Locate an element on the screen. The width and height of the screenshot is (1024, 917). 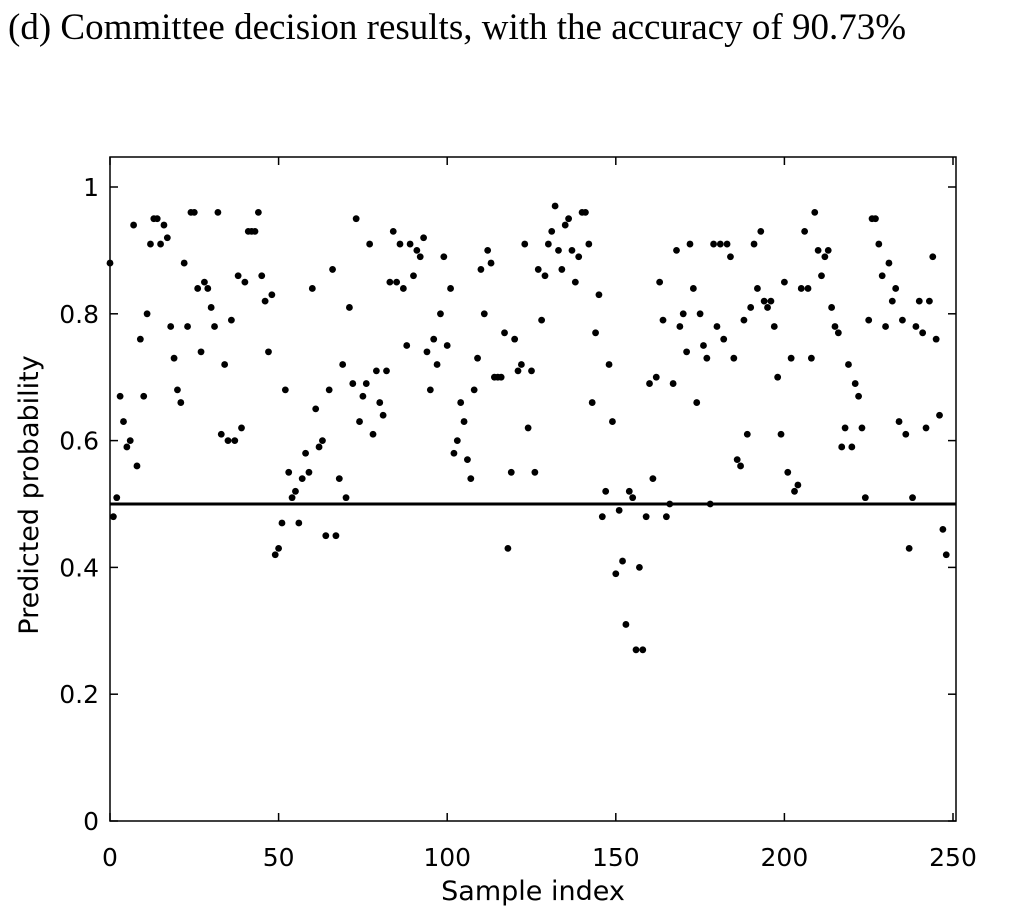
x-tick-label: 100 is located at coordinates (447, 857).